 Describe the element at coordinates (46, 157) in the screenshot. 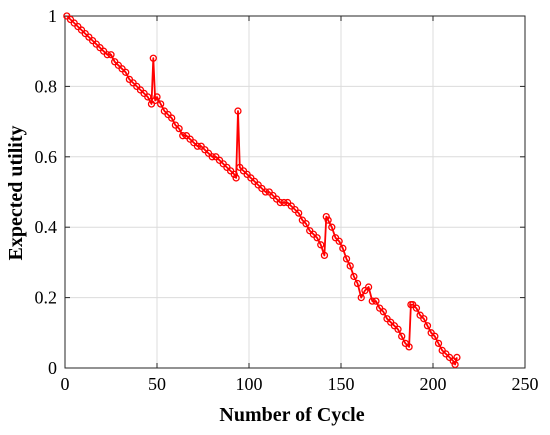

I see `y-tick-label: 0.6` at that location.